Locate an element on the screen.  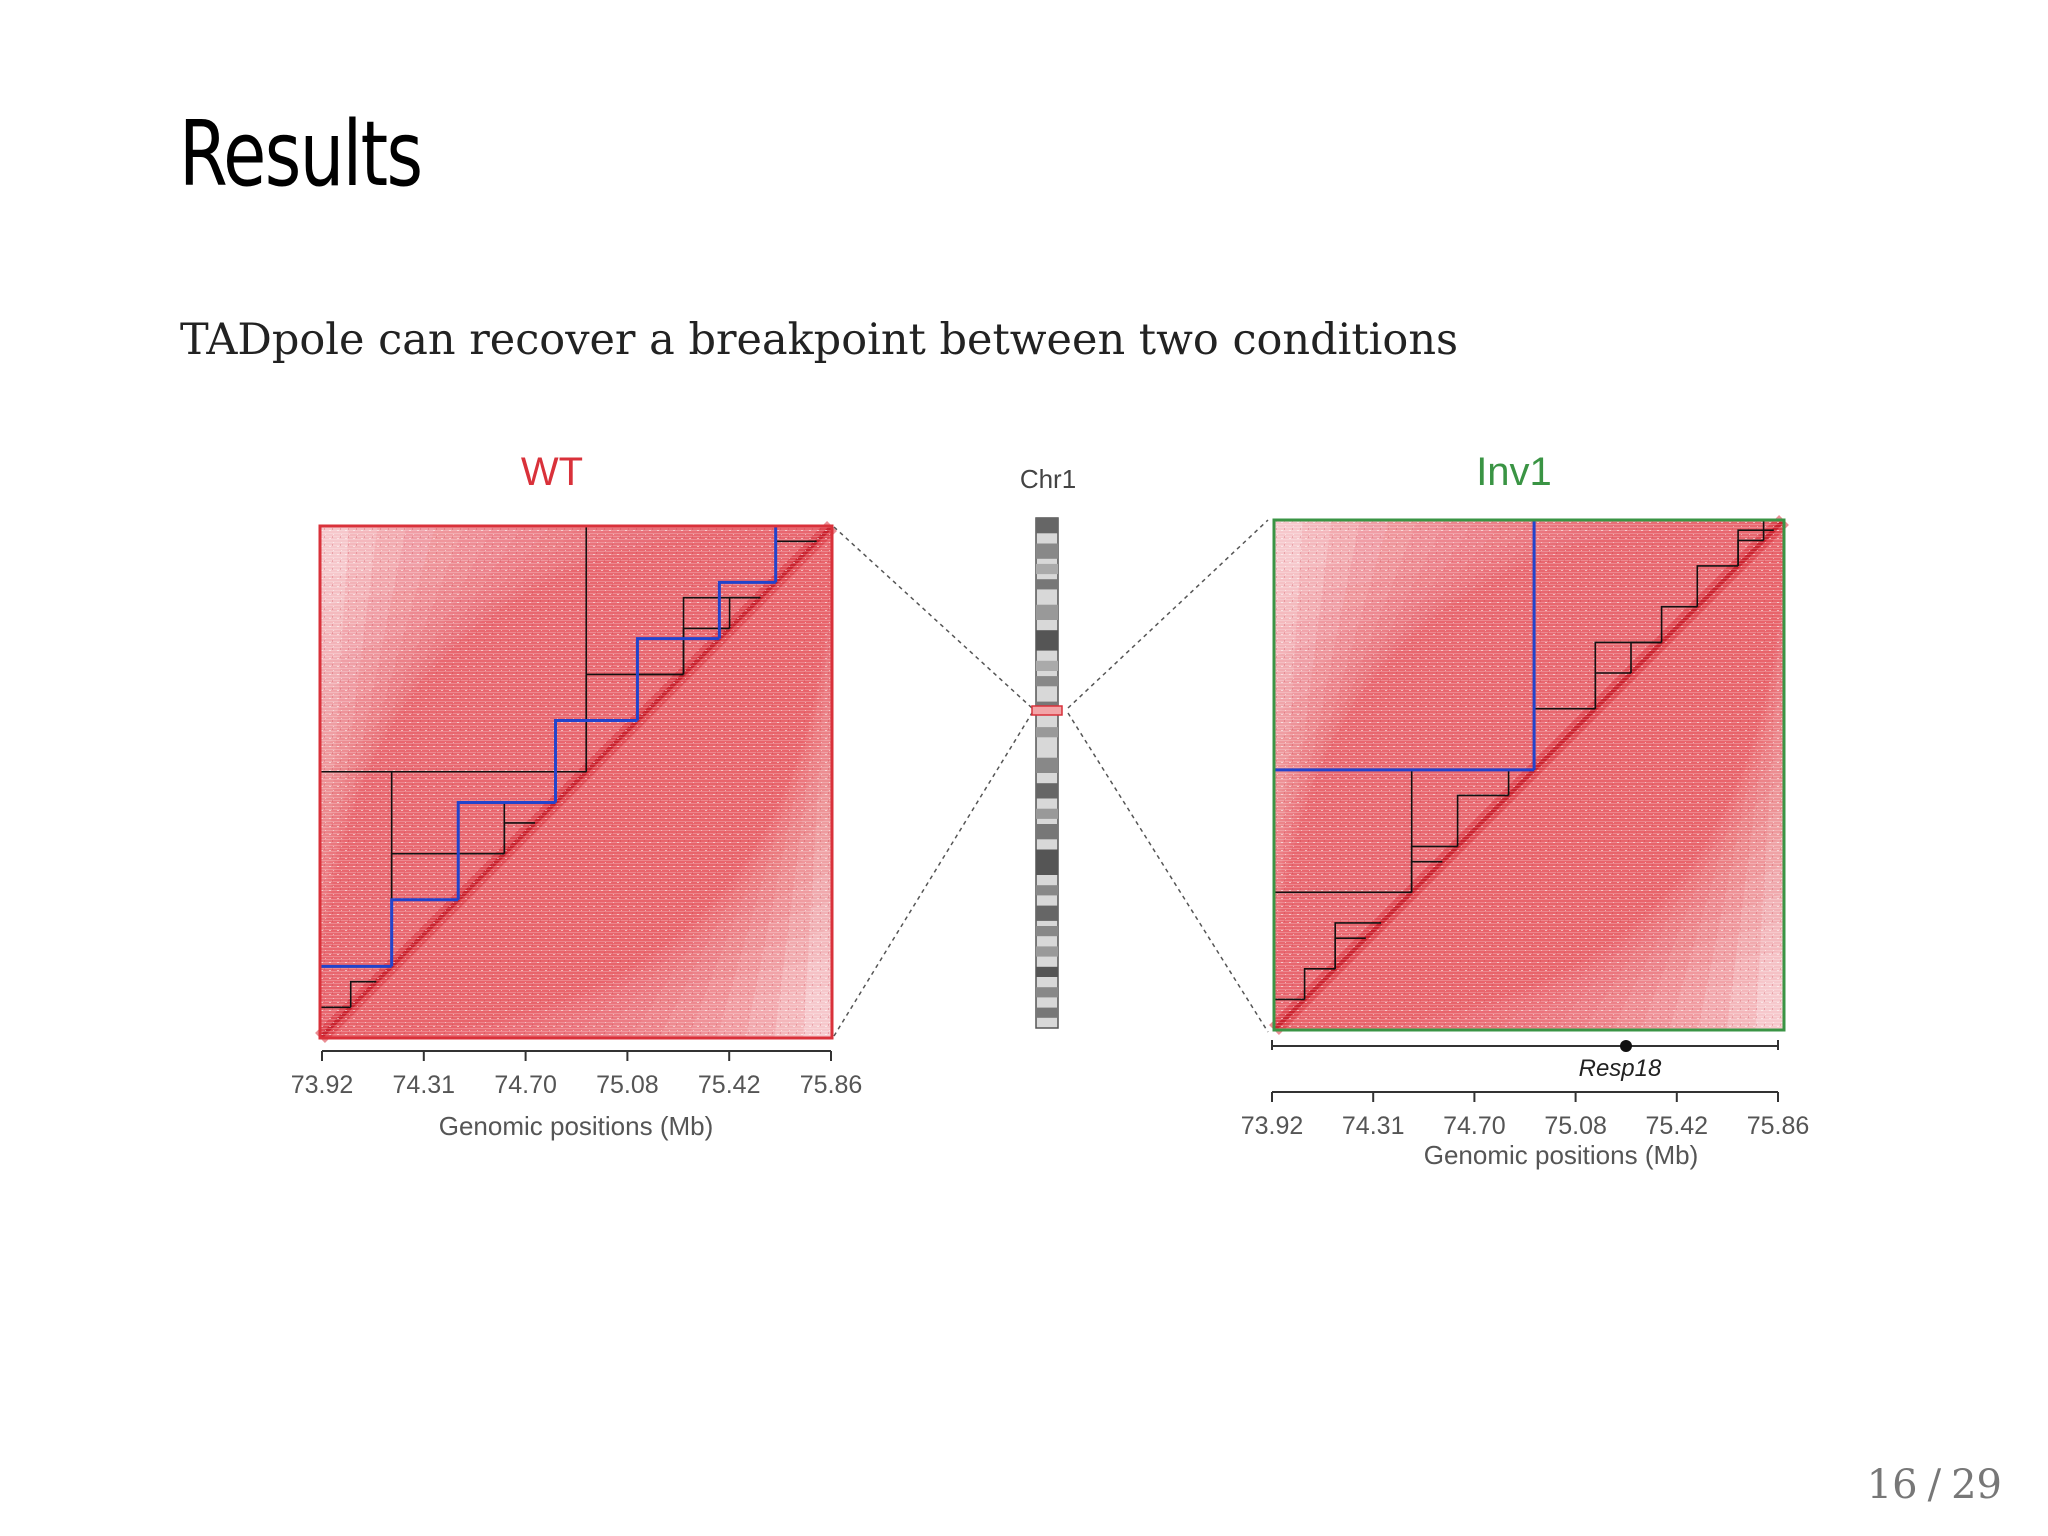
wt-axis-tick-label: 75.08 is located at coordinates (627, 1085).